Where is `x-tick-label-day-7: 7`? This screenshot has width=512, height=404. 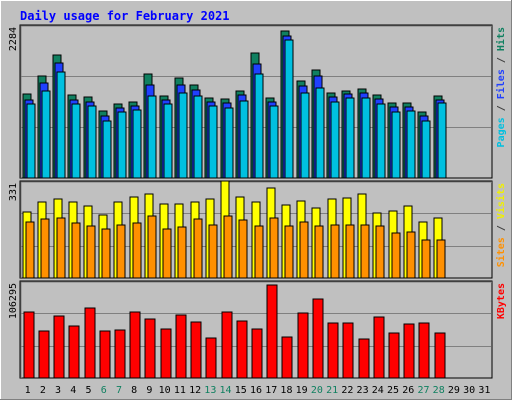
x-tick-label-day-7: 7 is located at coordinates (119, 390).